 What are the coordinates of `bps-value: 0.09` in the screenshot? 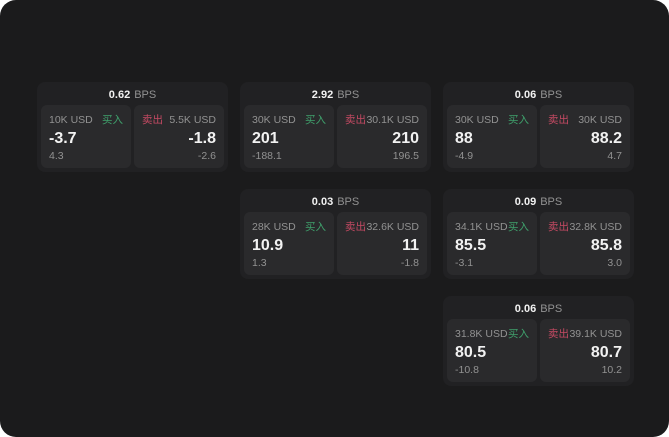 It's located at (525, 202).